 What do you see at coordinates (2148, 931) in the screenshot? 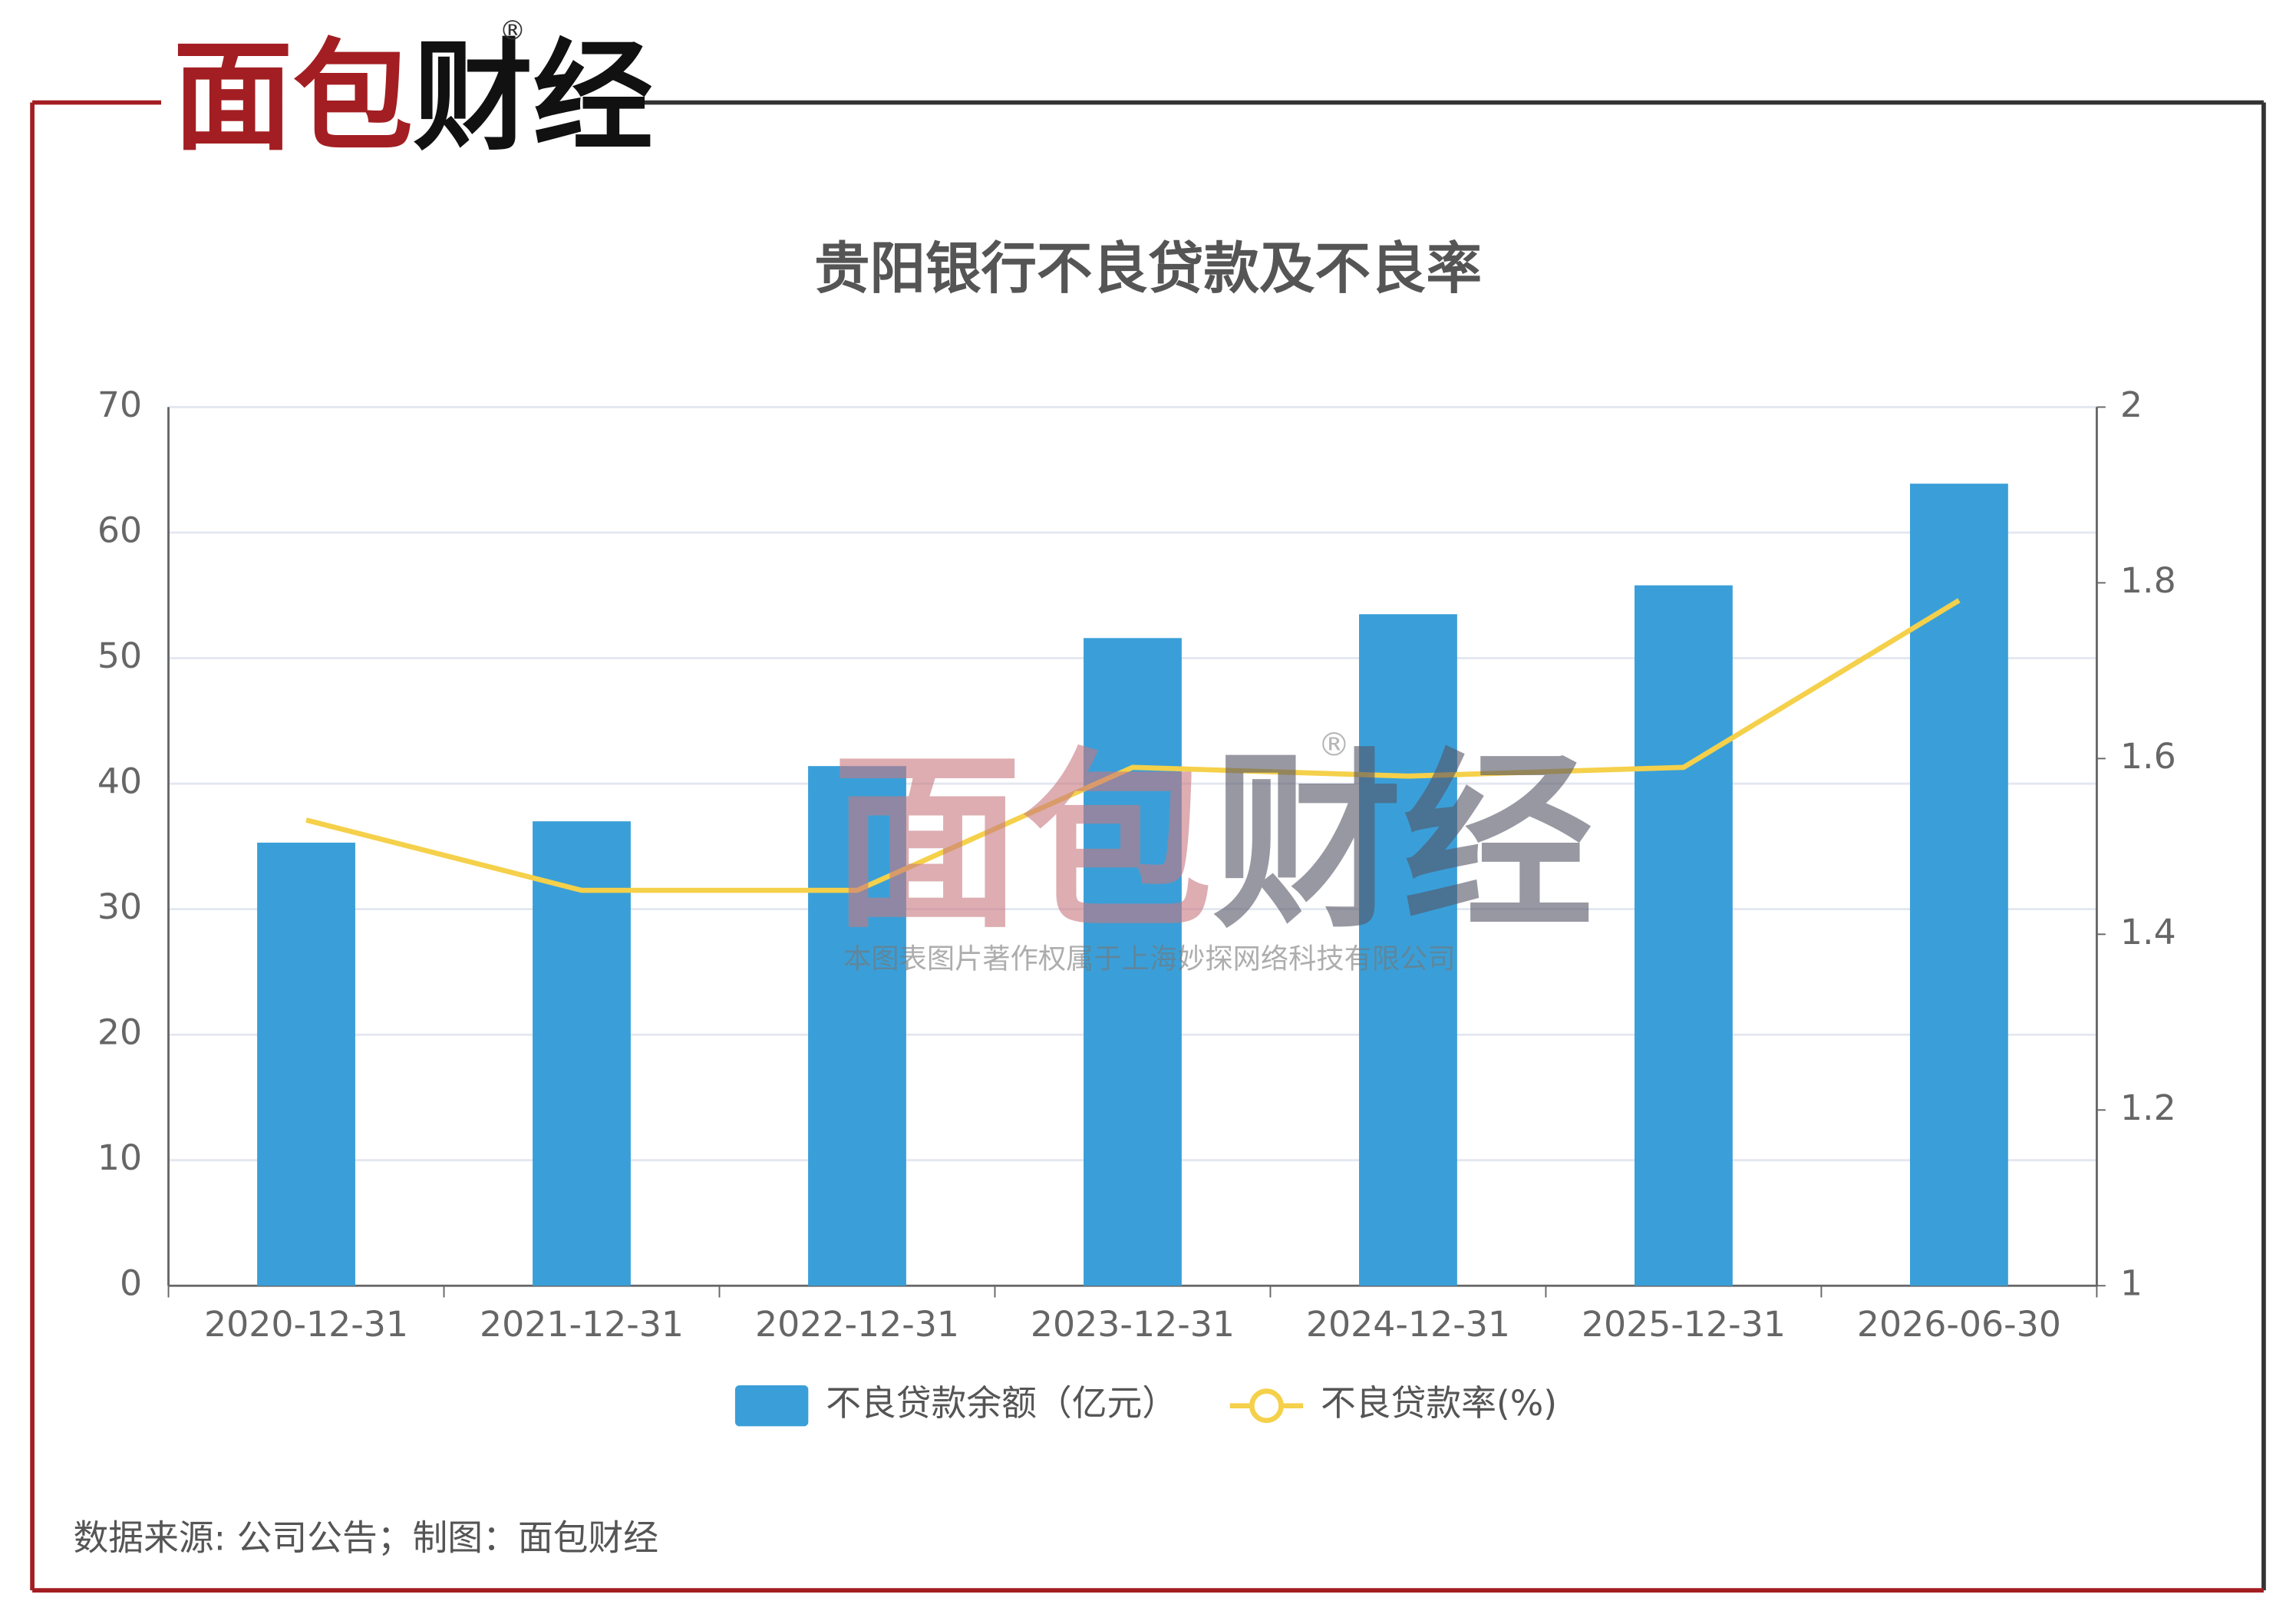
I see `y2-tick-label: 1.4` at bounding box center [2148, 931].